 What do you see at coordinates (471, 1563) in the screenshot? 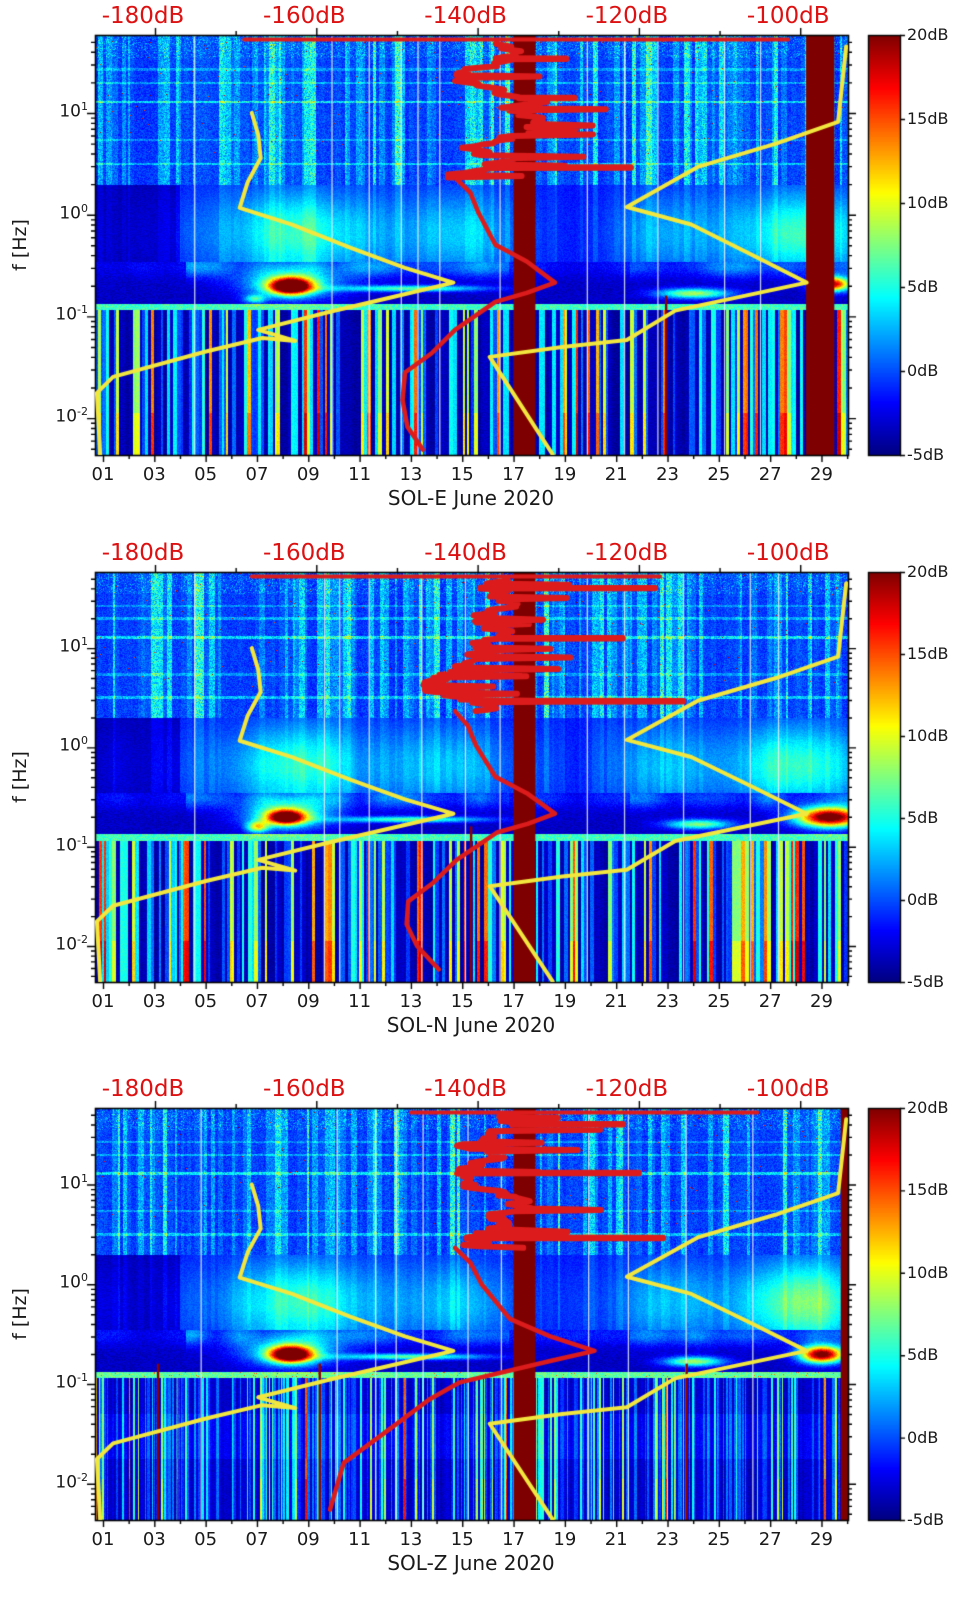
I see `x-axis-title: SOL-Z June 2020` at bounding box center [471, 1563].